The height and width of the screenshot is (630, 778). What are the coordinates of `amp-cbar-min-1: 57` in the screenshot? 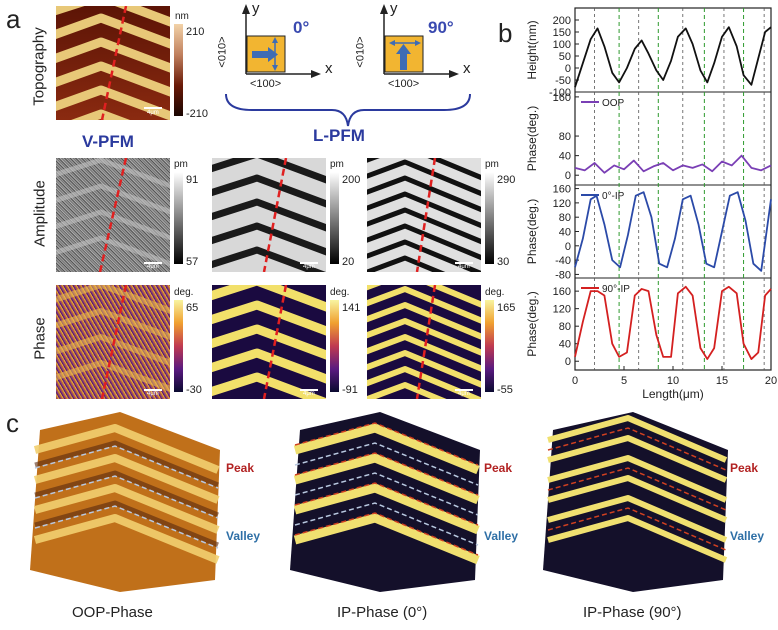 It's located at (192, 262).